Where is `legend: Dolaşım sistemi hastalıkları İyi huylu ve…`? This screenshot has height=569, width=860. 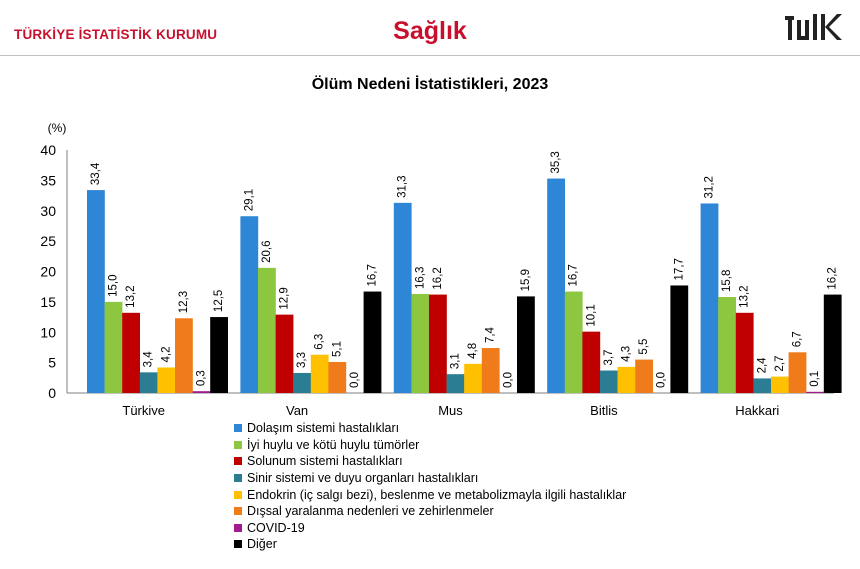
legend: Dolaşım sistemi hastalıkları İyi huylu ve… is located at coordinates (430, 486).